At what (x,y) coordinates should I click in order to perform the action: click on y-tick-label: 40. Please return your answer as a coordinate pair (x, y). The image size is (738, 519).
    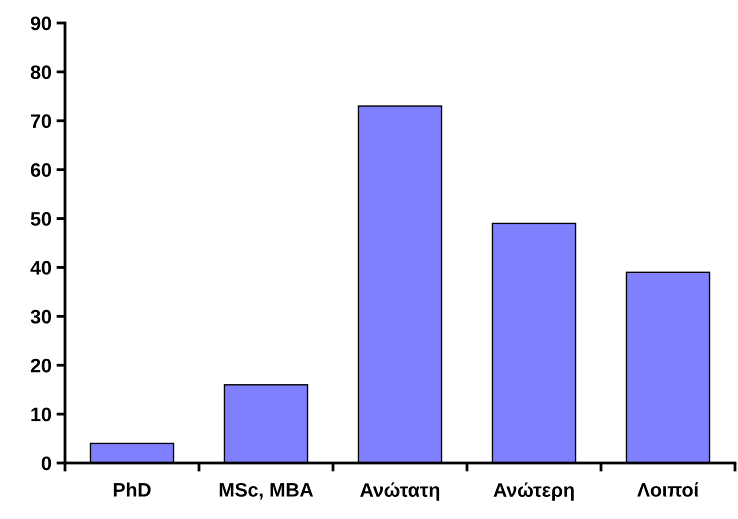
    Looking at the image, I should click on (41, 267).